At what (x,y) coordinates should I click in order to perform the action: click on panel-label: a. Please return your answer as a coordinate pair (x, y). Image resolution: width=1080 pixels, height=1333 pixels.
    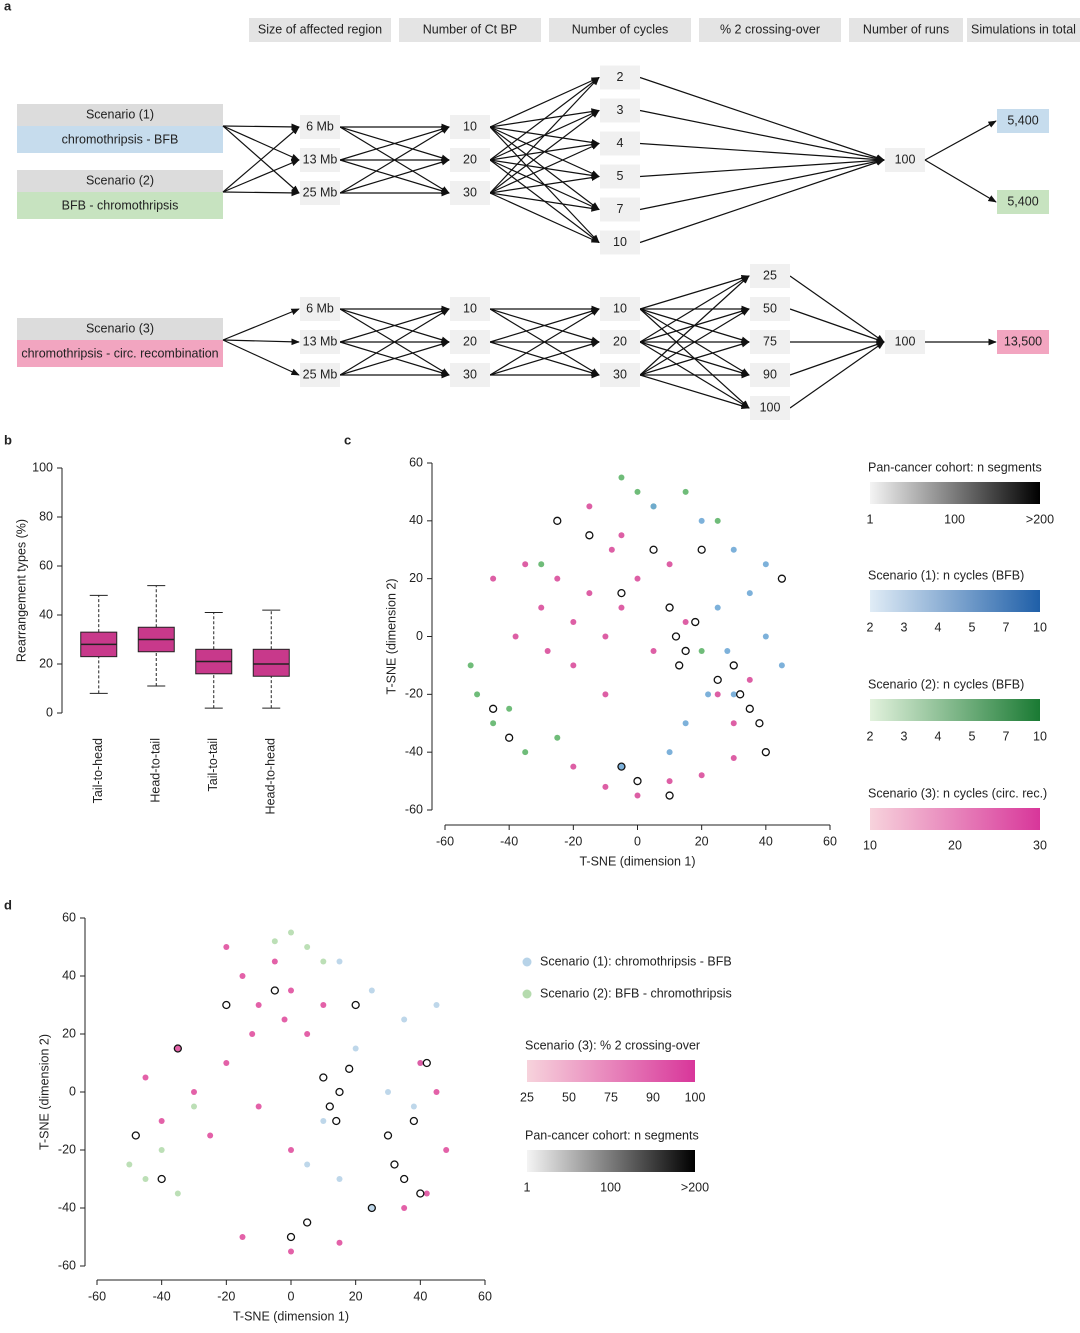
    Looking at the image, I should click on (8, 6).